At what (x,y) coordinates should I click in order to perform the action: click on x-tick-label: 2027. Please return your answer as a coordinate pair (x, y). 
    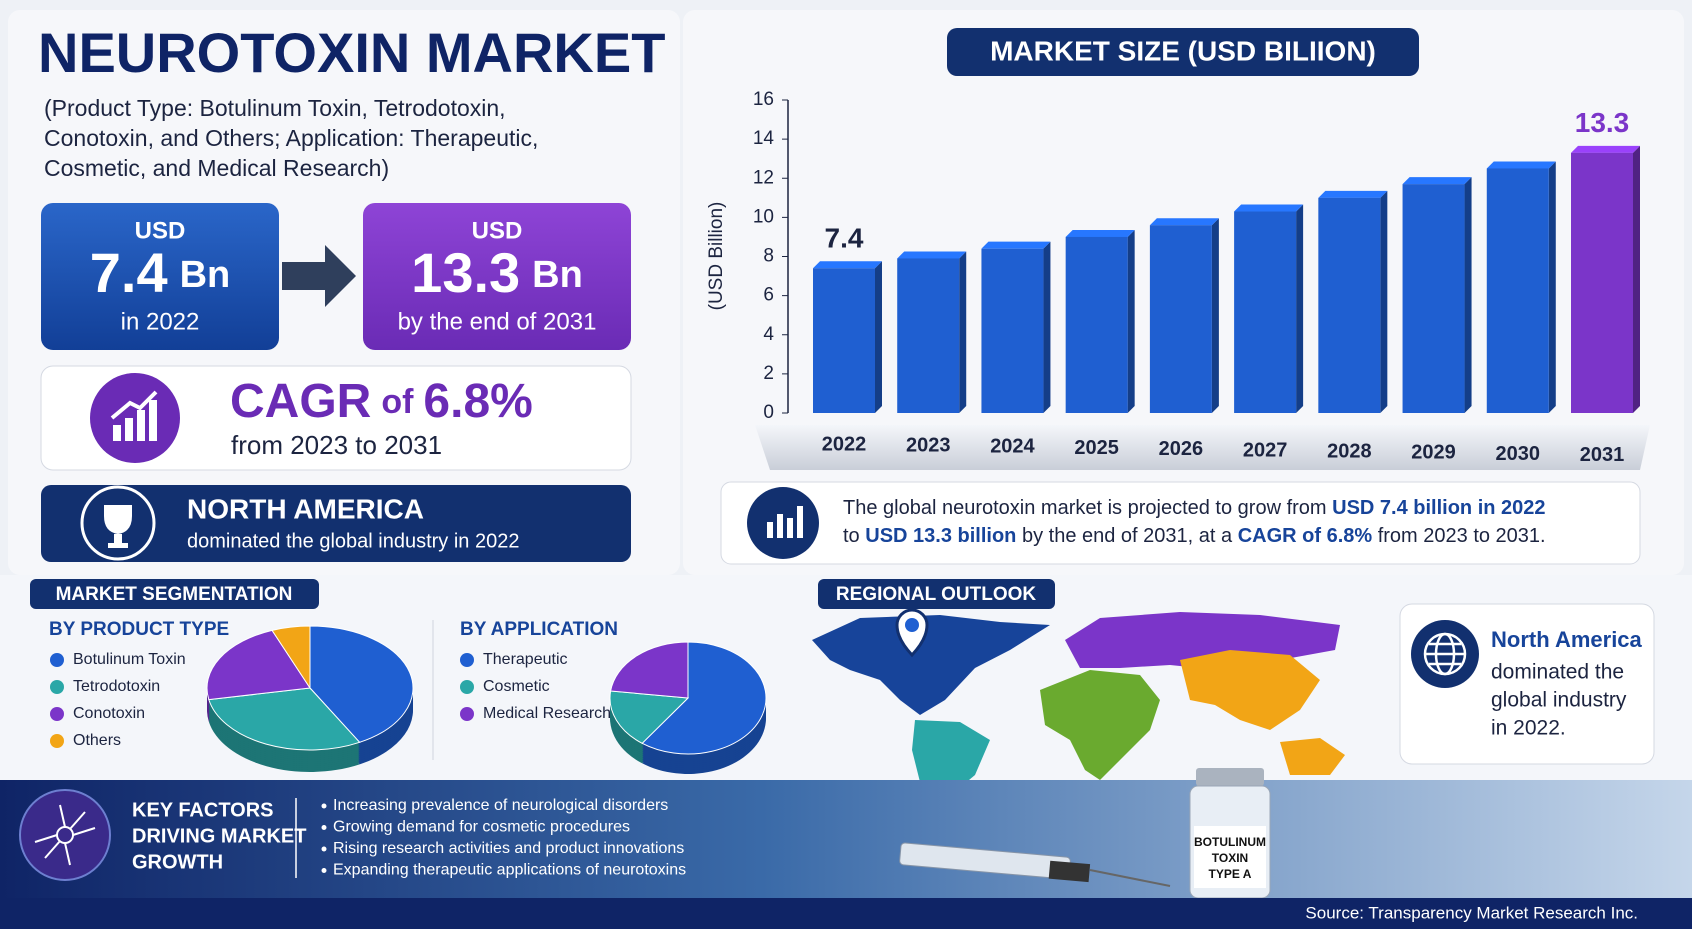
    Looking at the image, I should click on (1265, 450).